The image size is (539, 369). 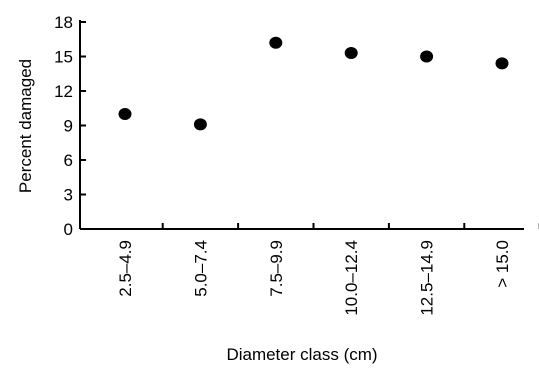 I want to click on x-tick-label: 10.0–12.4, so click(x=351, y=278).